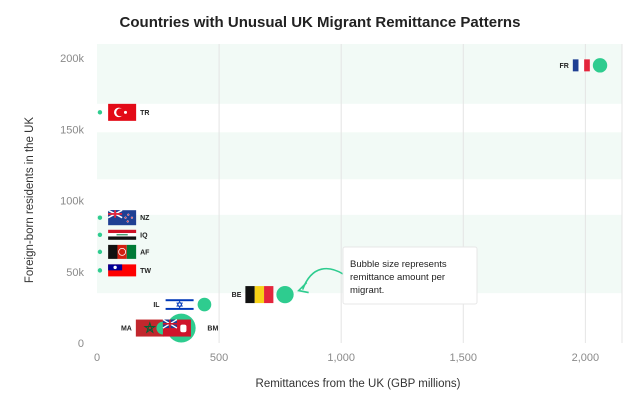 This screenshot has width=640, height=403. What do you see at coordinates (149, 328) in the screenshot?
I see `flag-ma-icon` at bounding box center [149, 328].